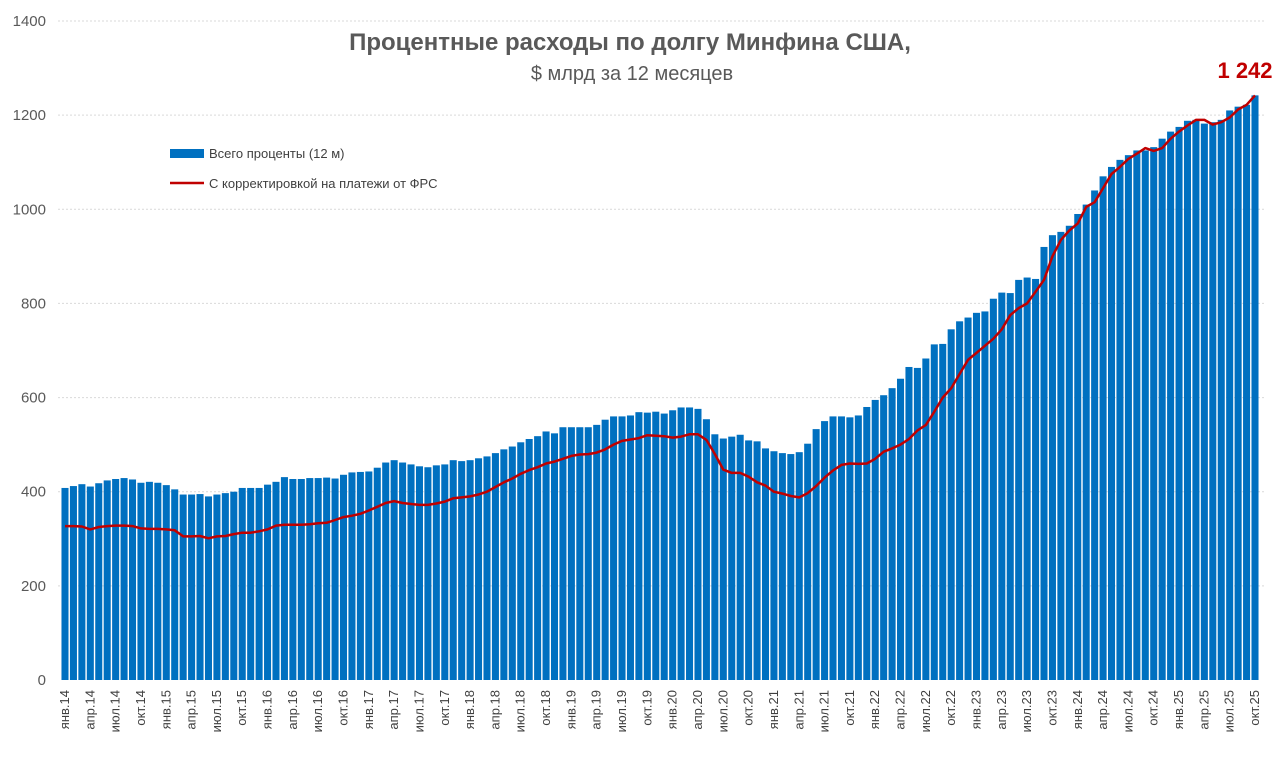  What do you see at coordinates (1127, 711) in the screenshot?
I see `x-tick-label: июл.24` at bounding box center [1127, 711].